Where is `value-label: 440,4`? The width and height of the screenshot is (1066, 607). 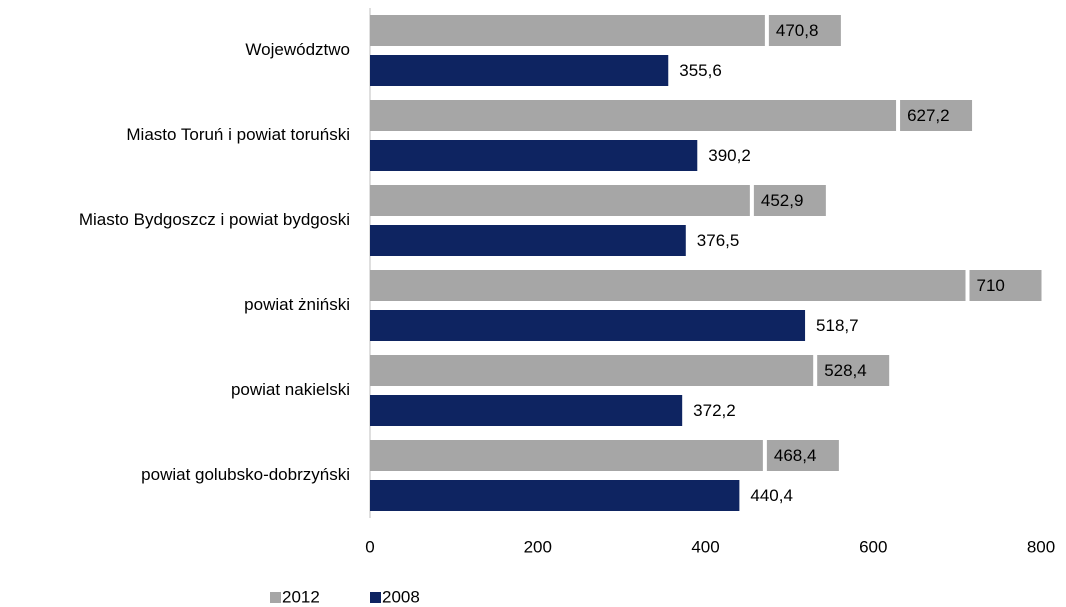
value-label: 440,4 is located at coordinates (771, 495).